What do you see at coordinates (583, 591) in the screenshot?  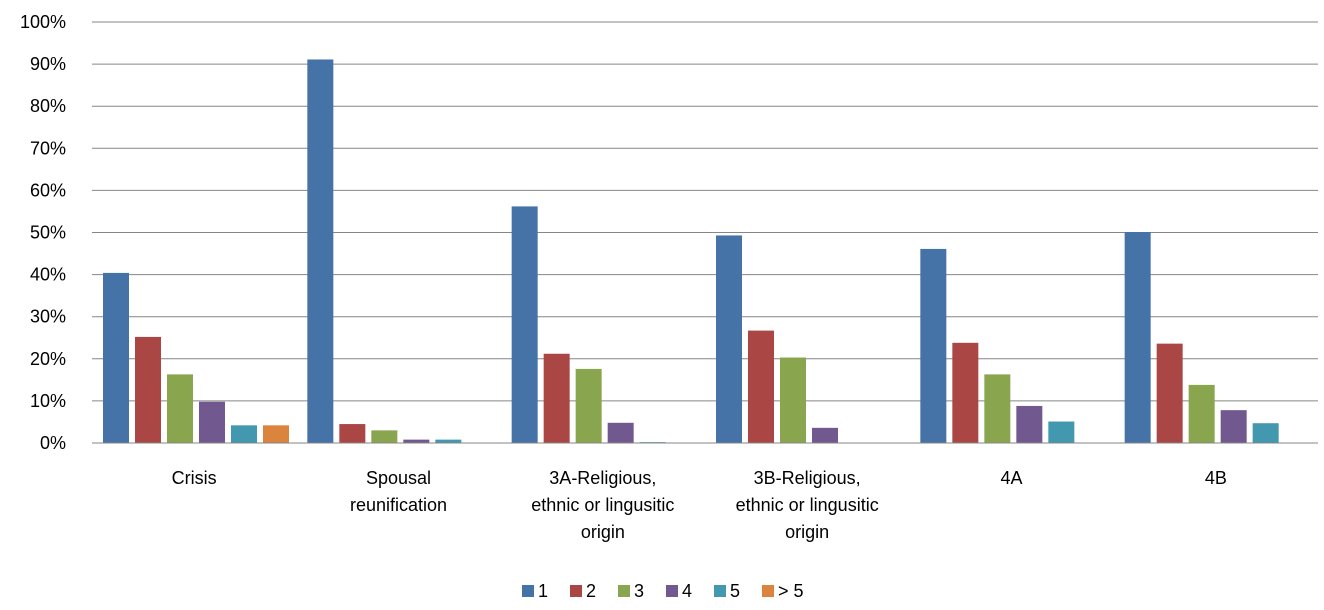 I see `legend-item: 2` at bounding box center [583, 591].